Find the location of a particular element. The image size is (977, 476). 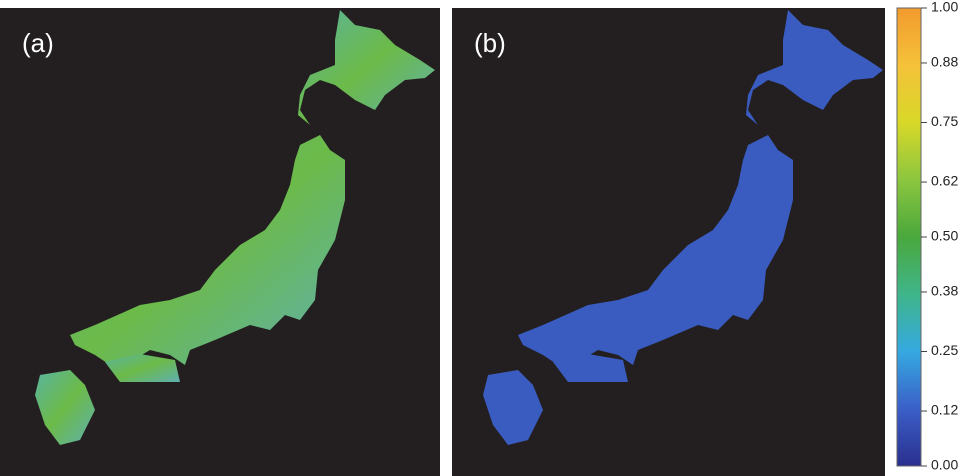

tick-label: 0.75 is located at coordinates (944, 121).